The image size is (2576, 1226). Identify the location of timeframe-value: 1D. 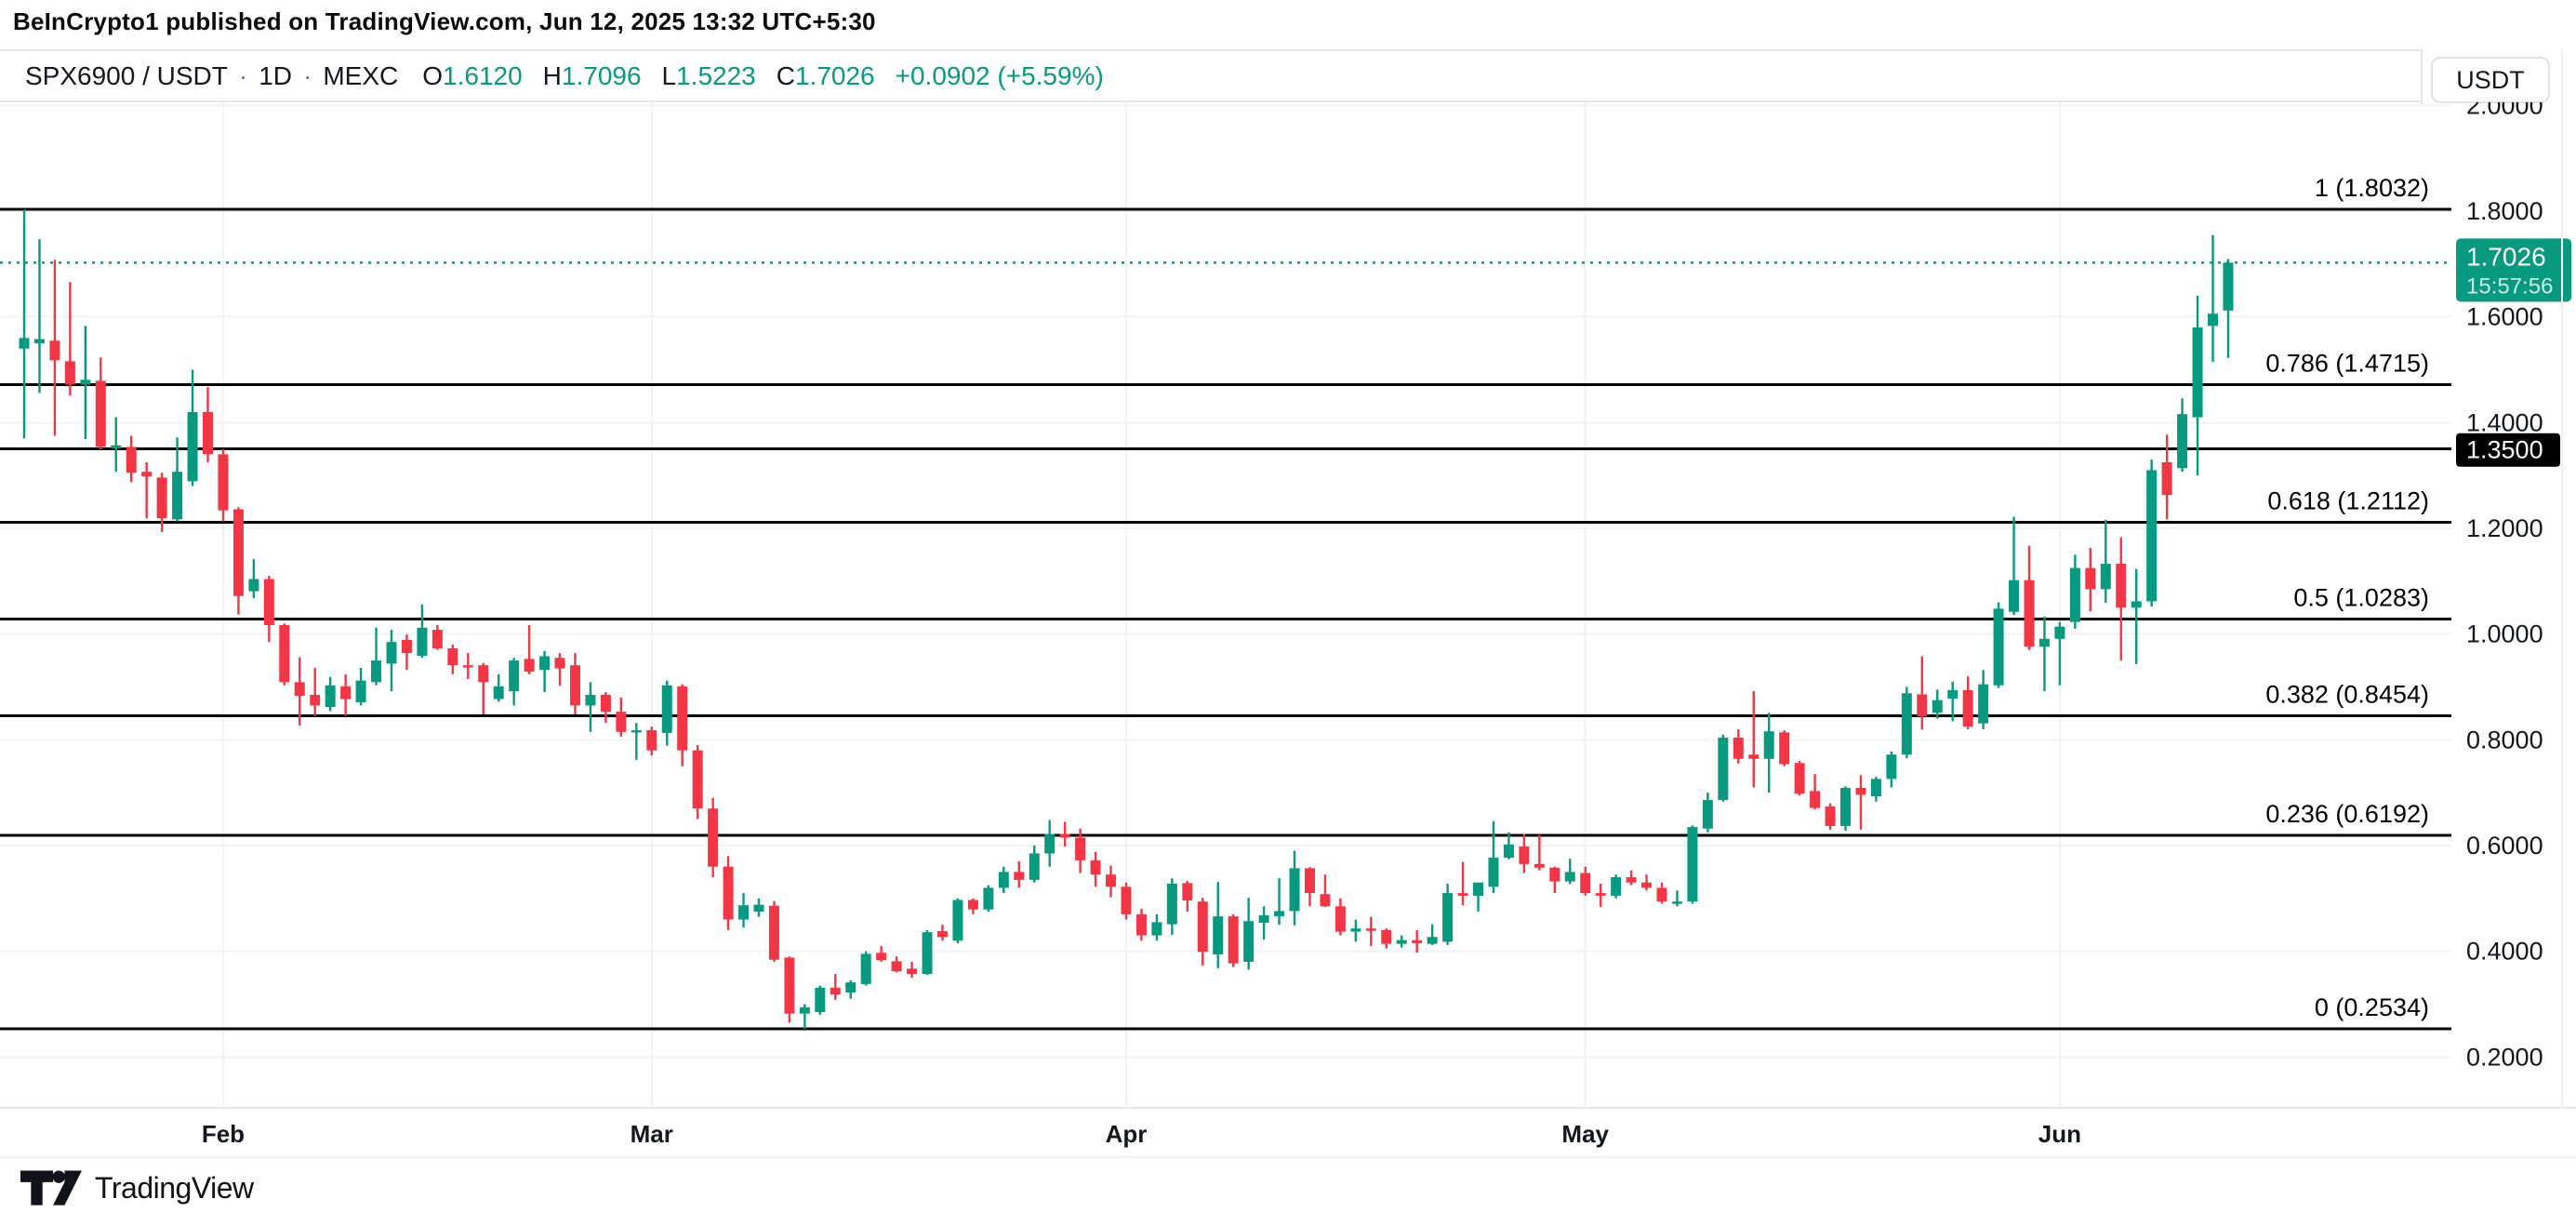
(275, 75).